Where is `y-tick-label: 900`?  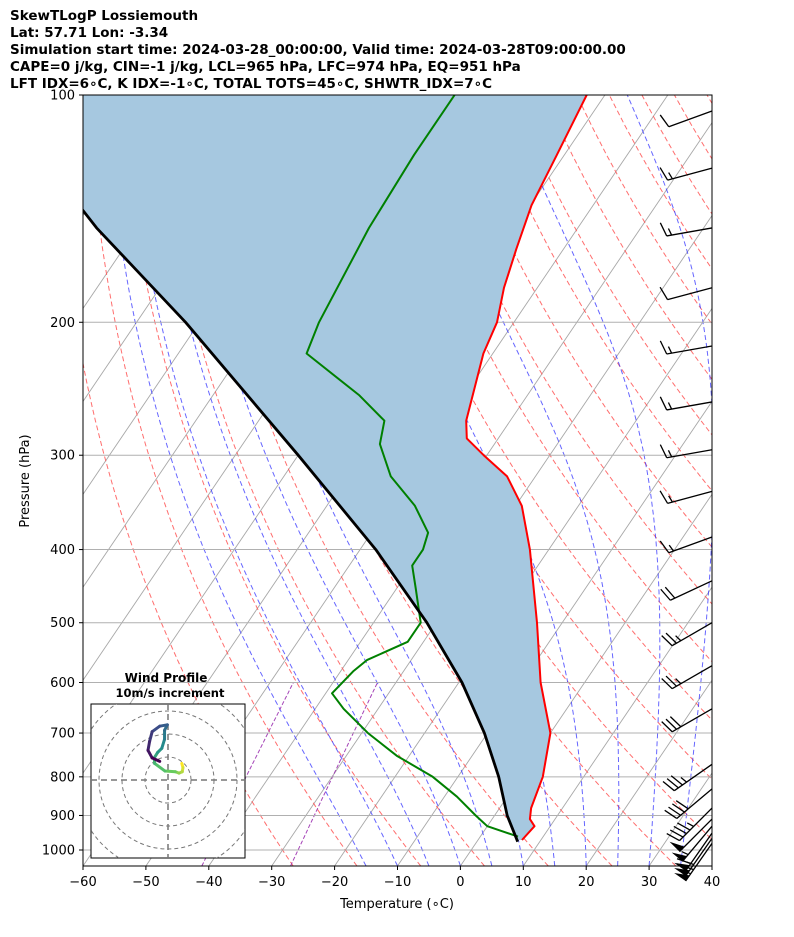 y-tick-label: 900 is located at coordinates (62, 816).